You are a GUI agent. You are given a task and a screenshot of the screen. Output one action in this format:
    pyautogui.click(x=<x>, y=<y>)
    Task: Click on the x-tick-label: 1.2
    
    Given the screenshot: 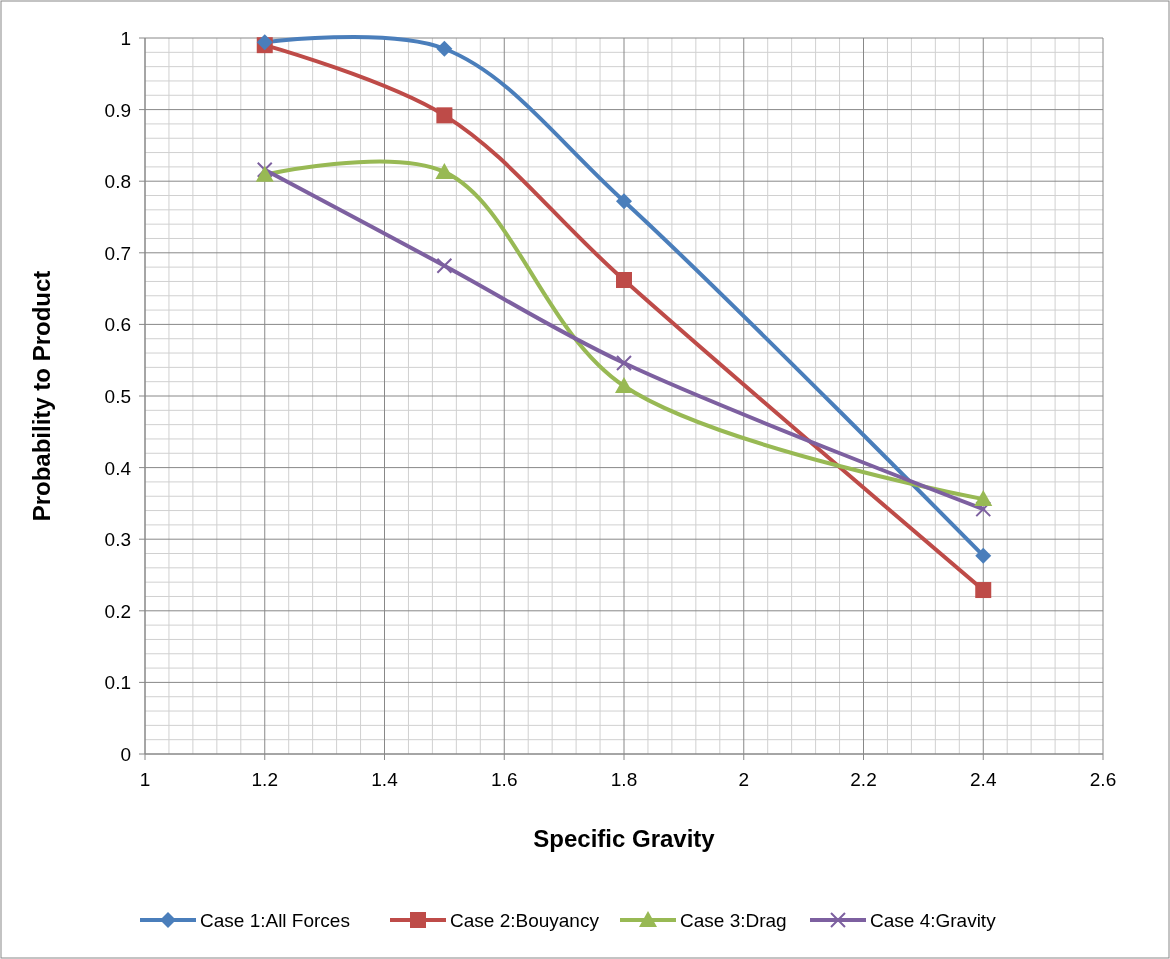 What is the action you would take?
    pyautogui.click(x=264, y=779)
    